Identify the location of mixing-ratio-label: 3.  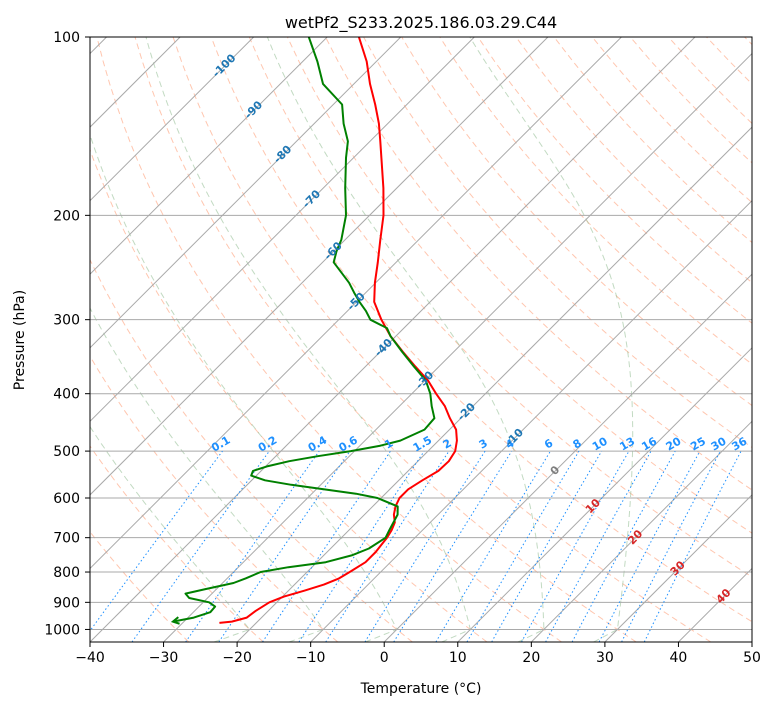
(483, 444).